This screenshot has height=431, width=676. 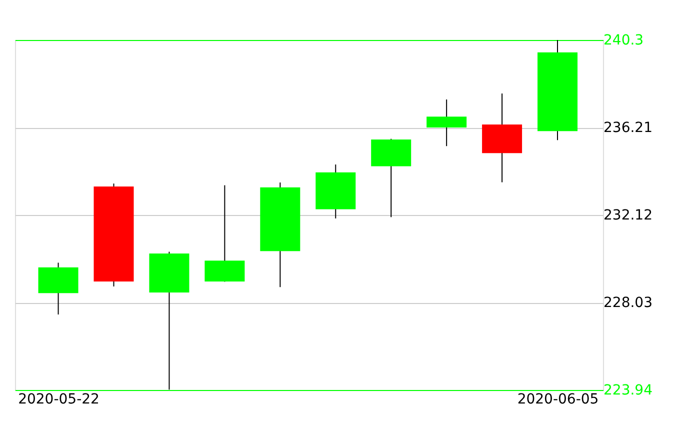 What do you see at coordinates (628, 128) in the screenshot?
I see `y-tick-label: 236.21` at bounding box center [628, 128].